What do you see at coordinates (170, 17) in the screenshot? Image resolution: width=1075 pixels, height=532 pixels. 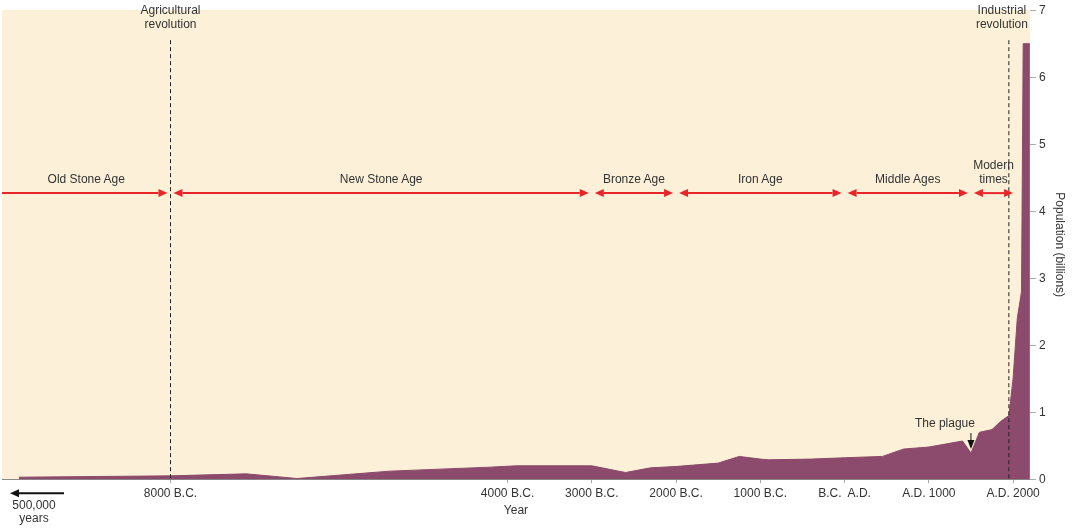 I see `ref-line-label: Agricultural revolution` at bounding box center [170, 17].